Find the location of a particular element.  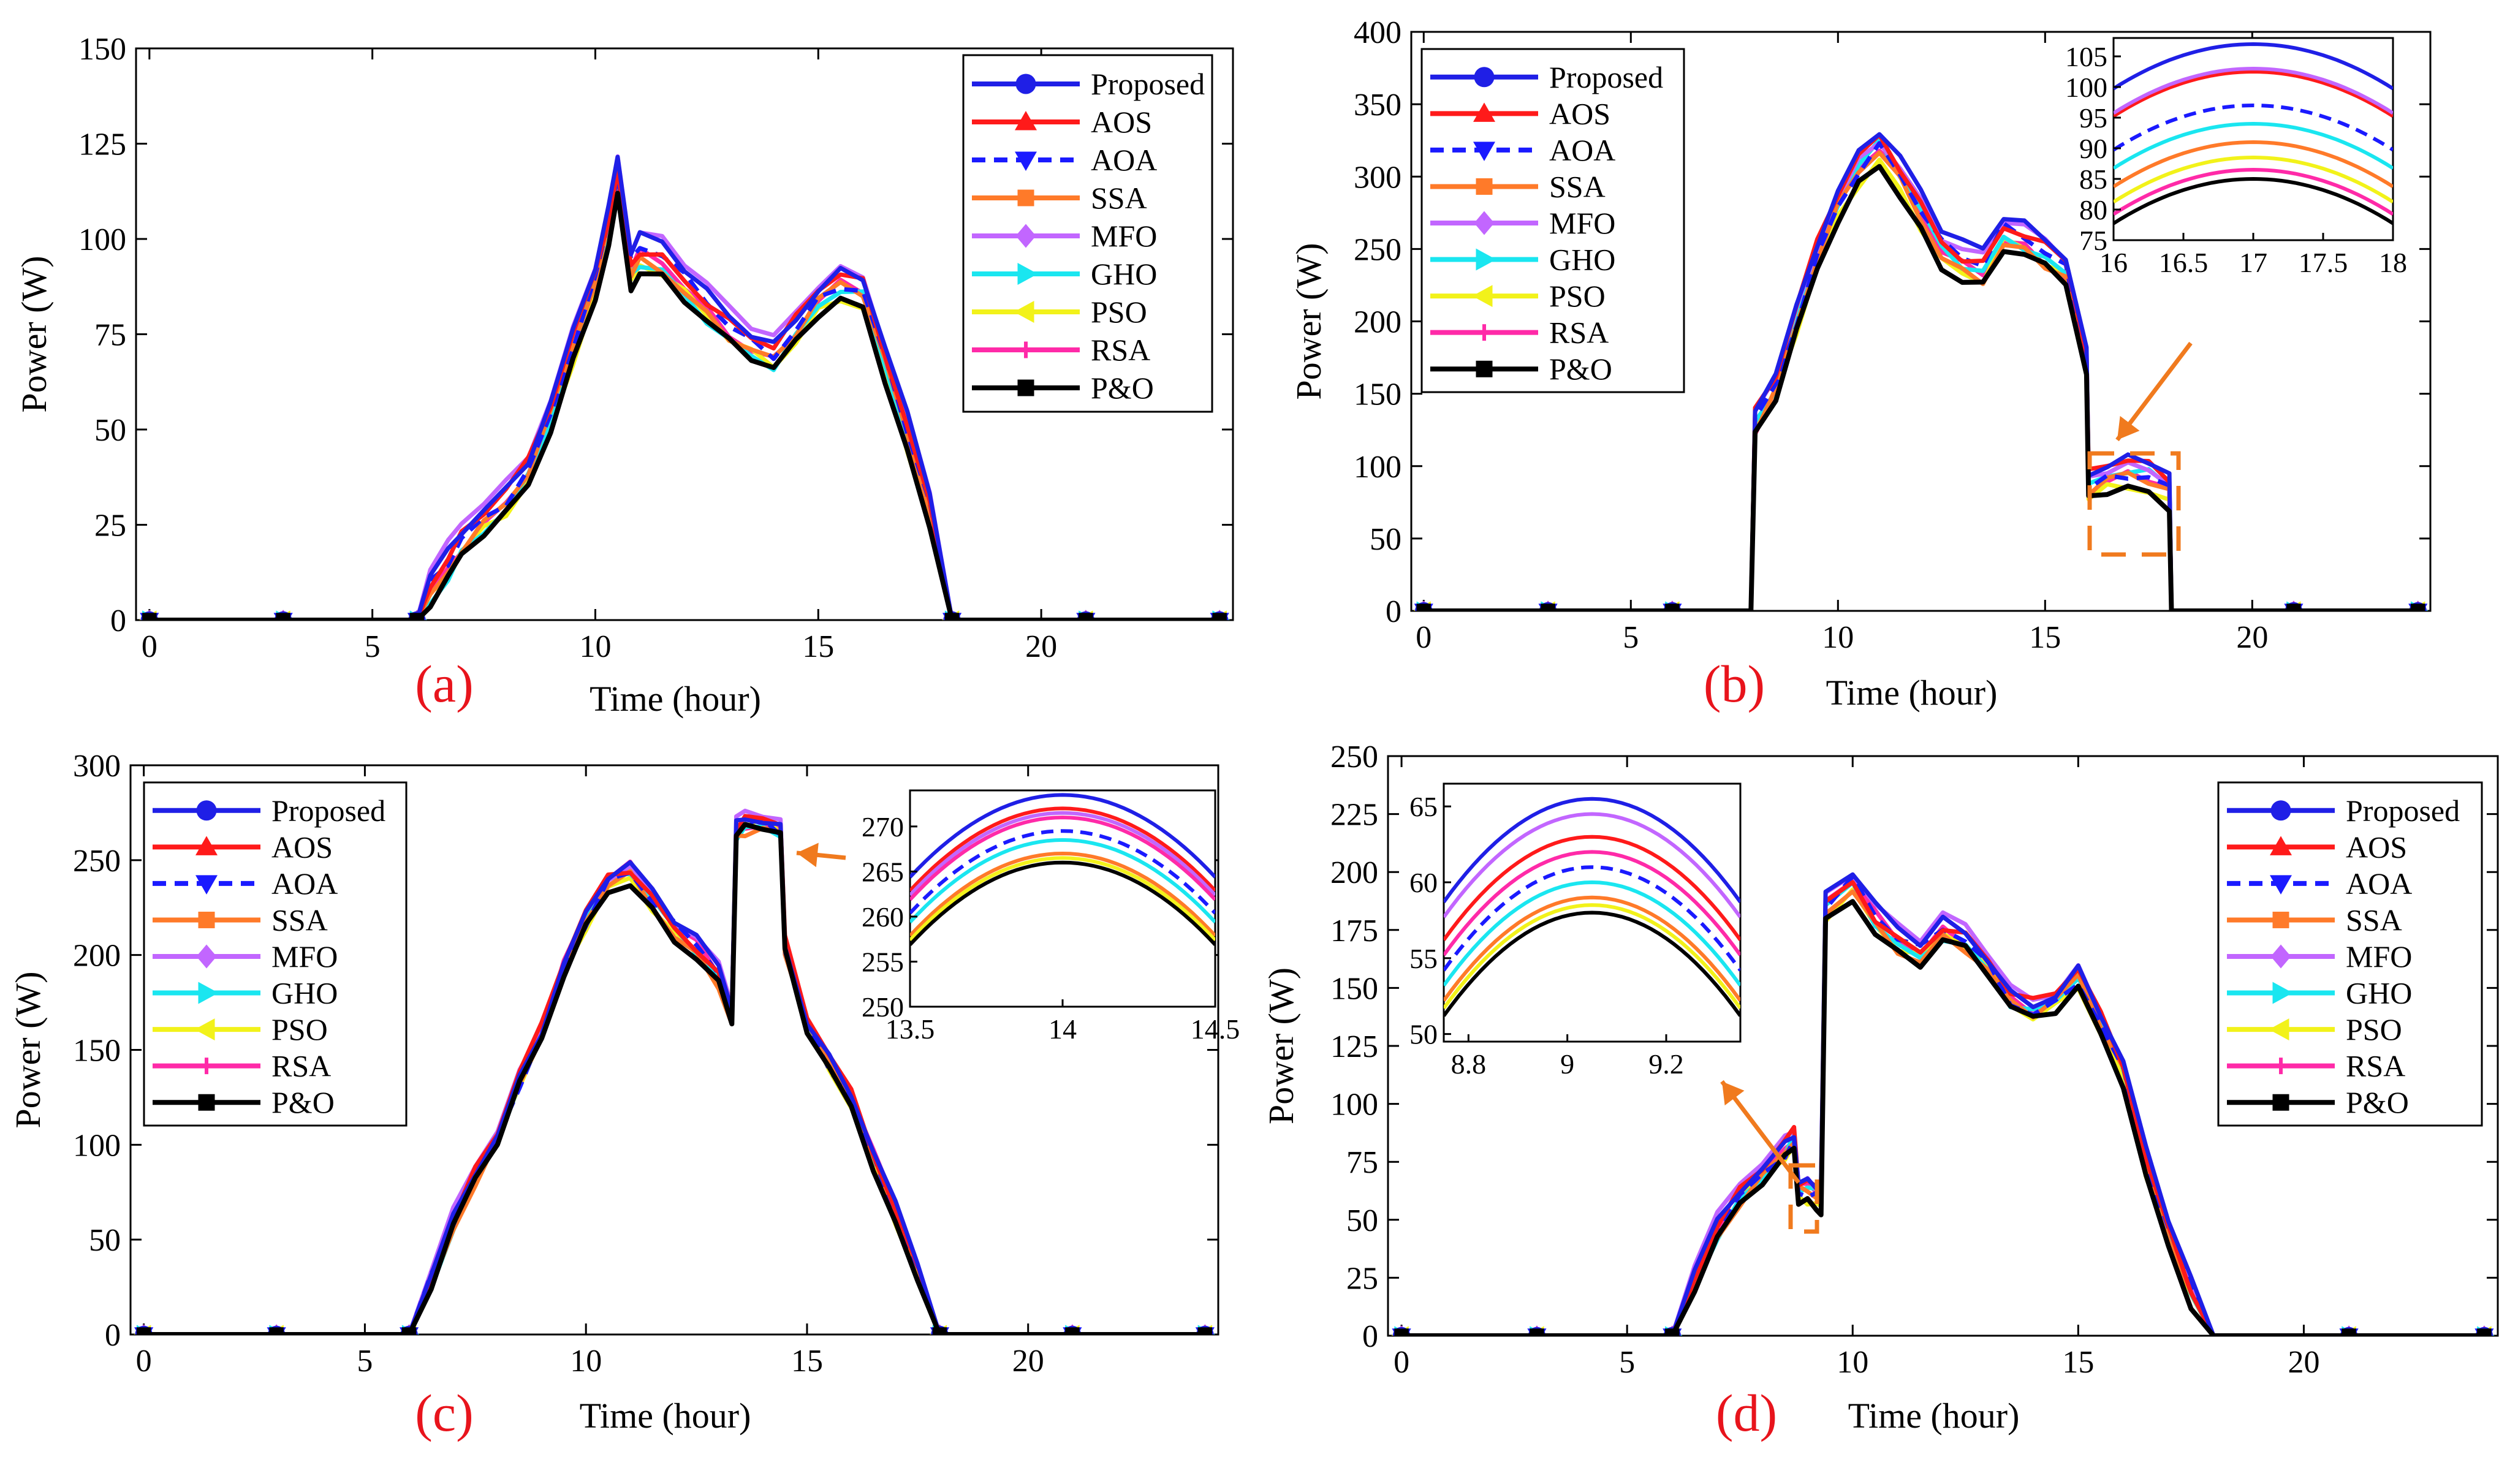

inset-line-aos is located at coordinates (1592, 888).